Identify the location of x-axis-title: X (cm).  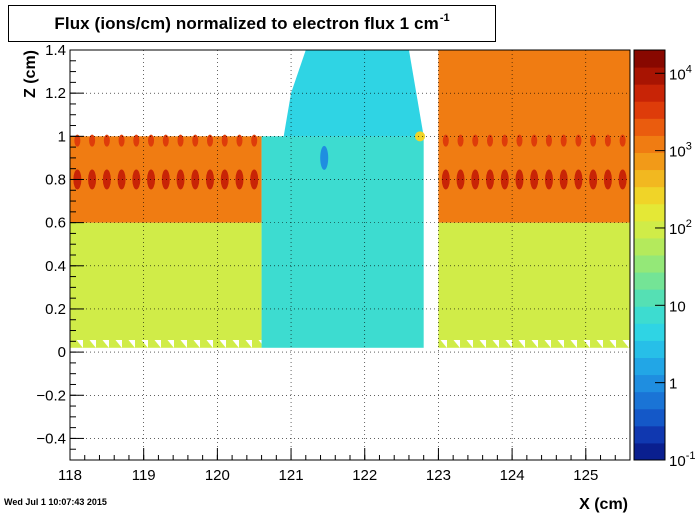
(603, 504).